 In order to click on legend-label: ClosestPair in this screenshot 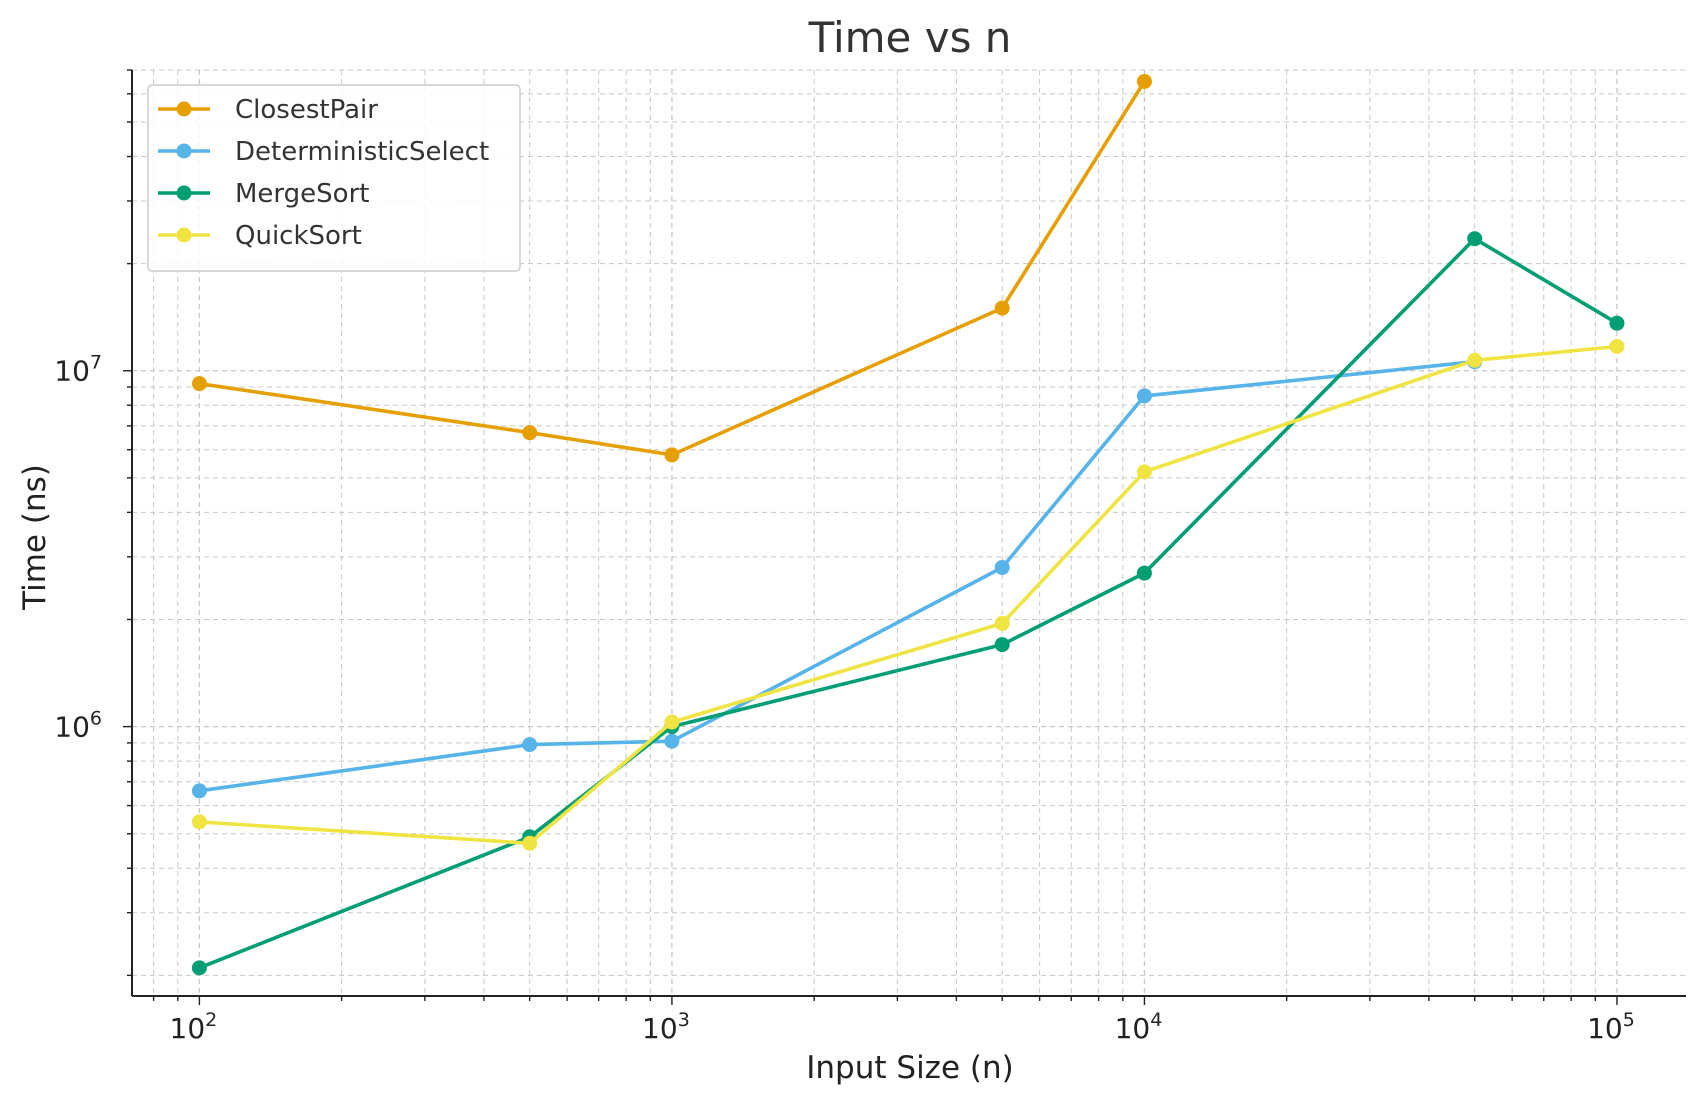, I will do `click(306, 110)`.